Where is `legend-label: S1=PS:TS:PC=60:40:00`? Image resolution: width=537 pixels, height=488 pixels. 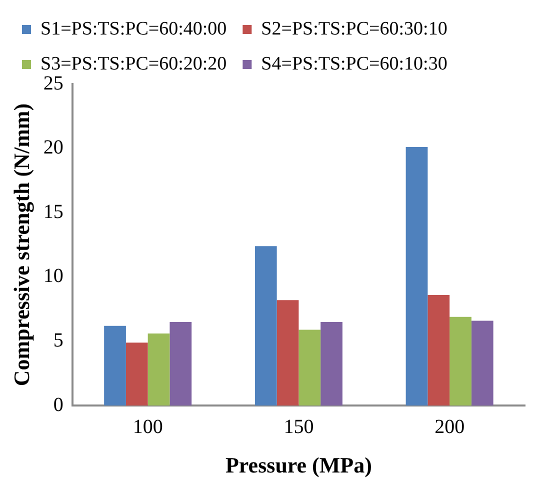
legend-label: S1=PS:TS:PC=60:40:00 is located at coordinates (133, 29).